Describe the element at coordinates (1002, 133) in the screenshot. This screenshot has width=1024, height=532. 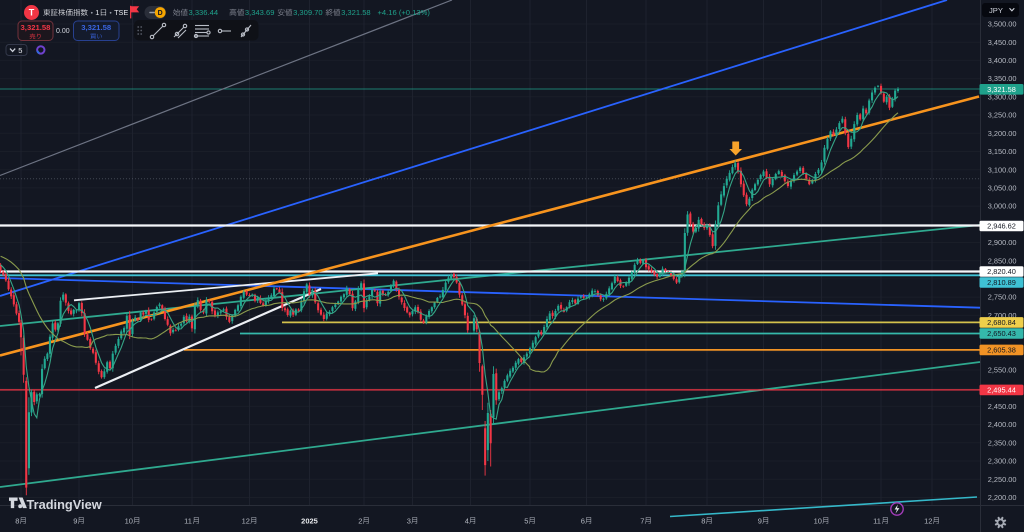
I see `svg-text: 3,200.00` at that location.